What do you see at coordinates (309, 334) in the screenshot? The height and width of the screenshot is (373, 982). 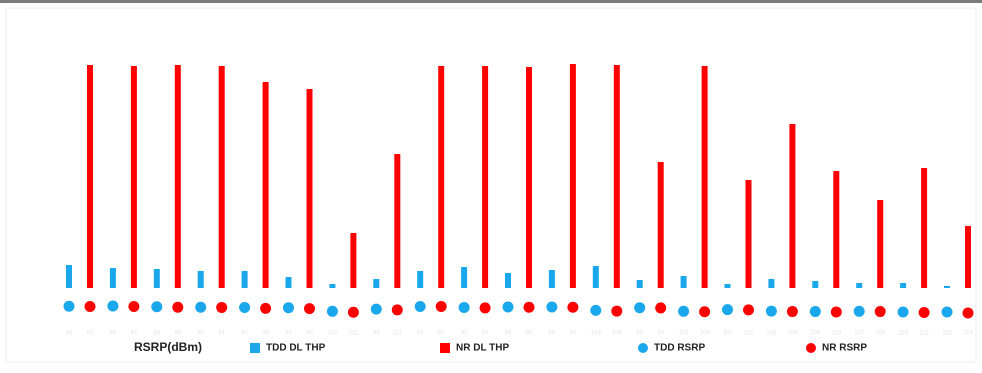 I see `data-label: 96` at bounding box center [309, 334].